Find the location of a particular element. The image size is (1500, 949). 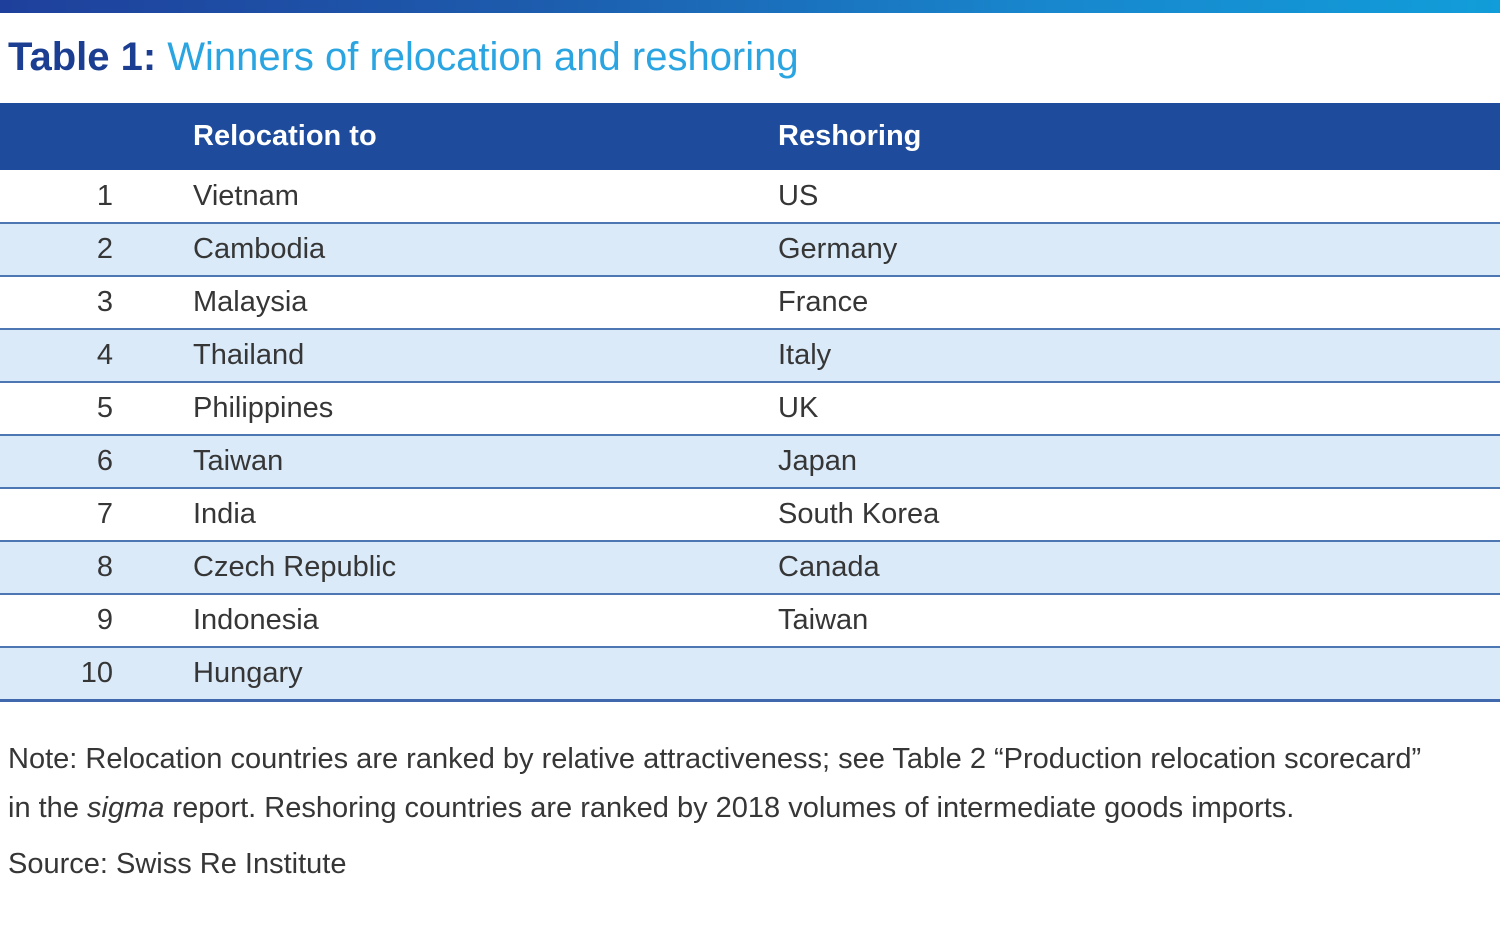

rank-cell: 8 is located at coordinates (104, 567).